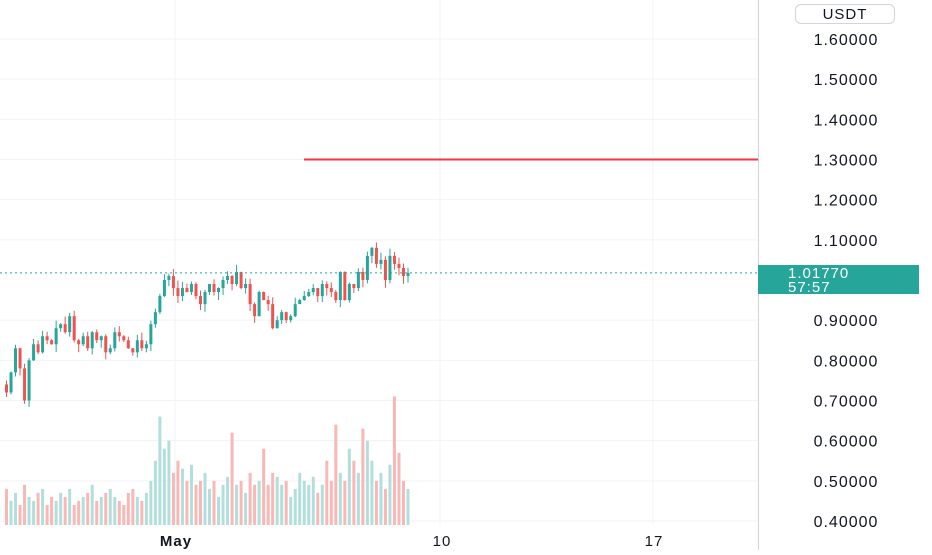 Image resolution: width=932 pixels, height=555 pixels. Describe the element at coordinates (176, 541) in the screenshot. I see `x-tick-label: May` at that location.